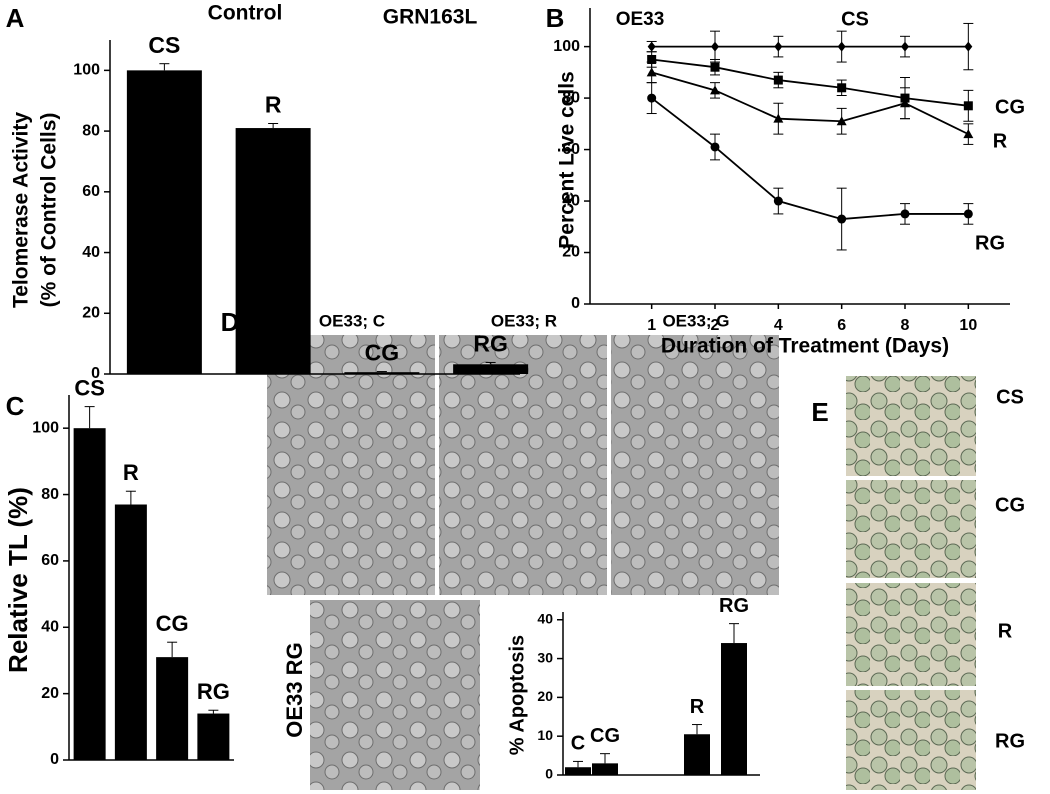 This screenshot has width=1050, height=794. Describe the element at coordinates (968, 325) in the screenshot. I see `x-tick-label: 10` at that location.